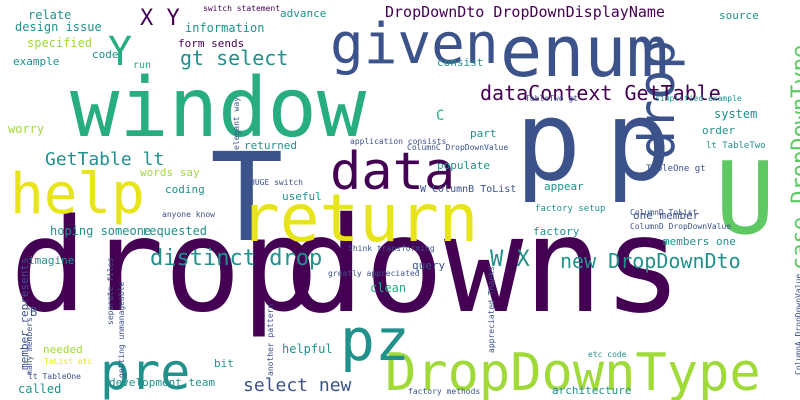 The width and height of the screenshot is (800, 400). Describe the element at coordinates (302, 196) in the screenshot. I see `word-useful: useful` at that location.